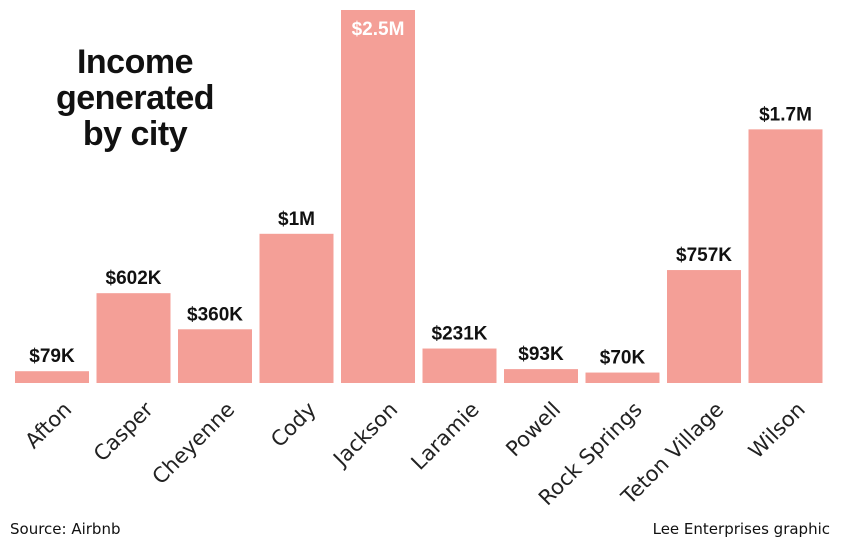  What do you see at coordinates (133, 338) in the screenshot?
I see `bar-casper` at bounding box center [133, 338].